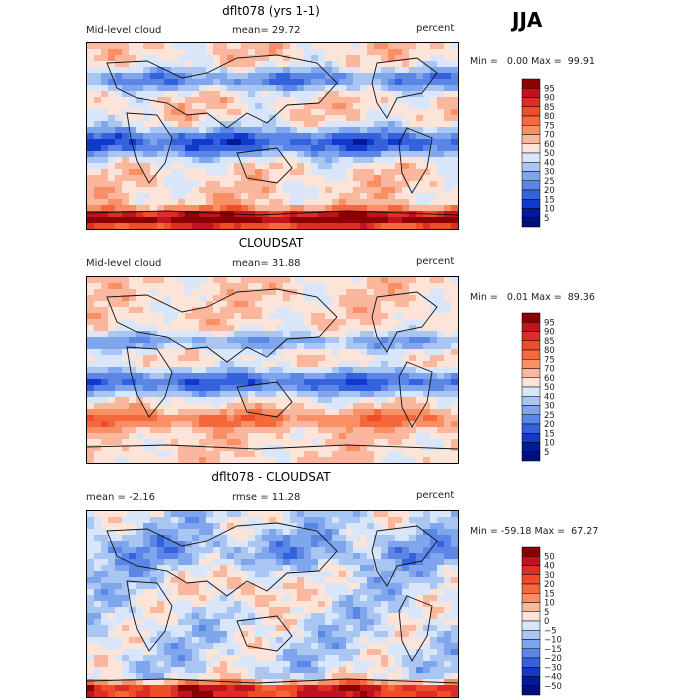 The height and width of the screenshot is (700, 700). I want to click on panel-2-mean-label: mean= 31.88, so click(266, 263).